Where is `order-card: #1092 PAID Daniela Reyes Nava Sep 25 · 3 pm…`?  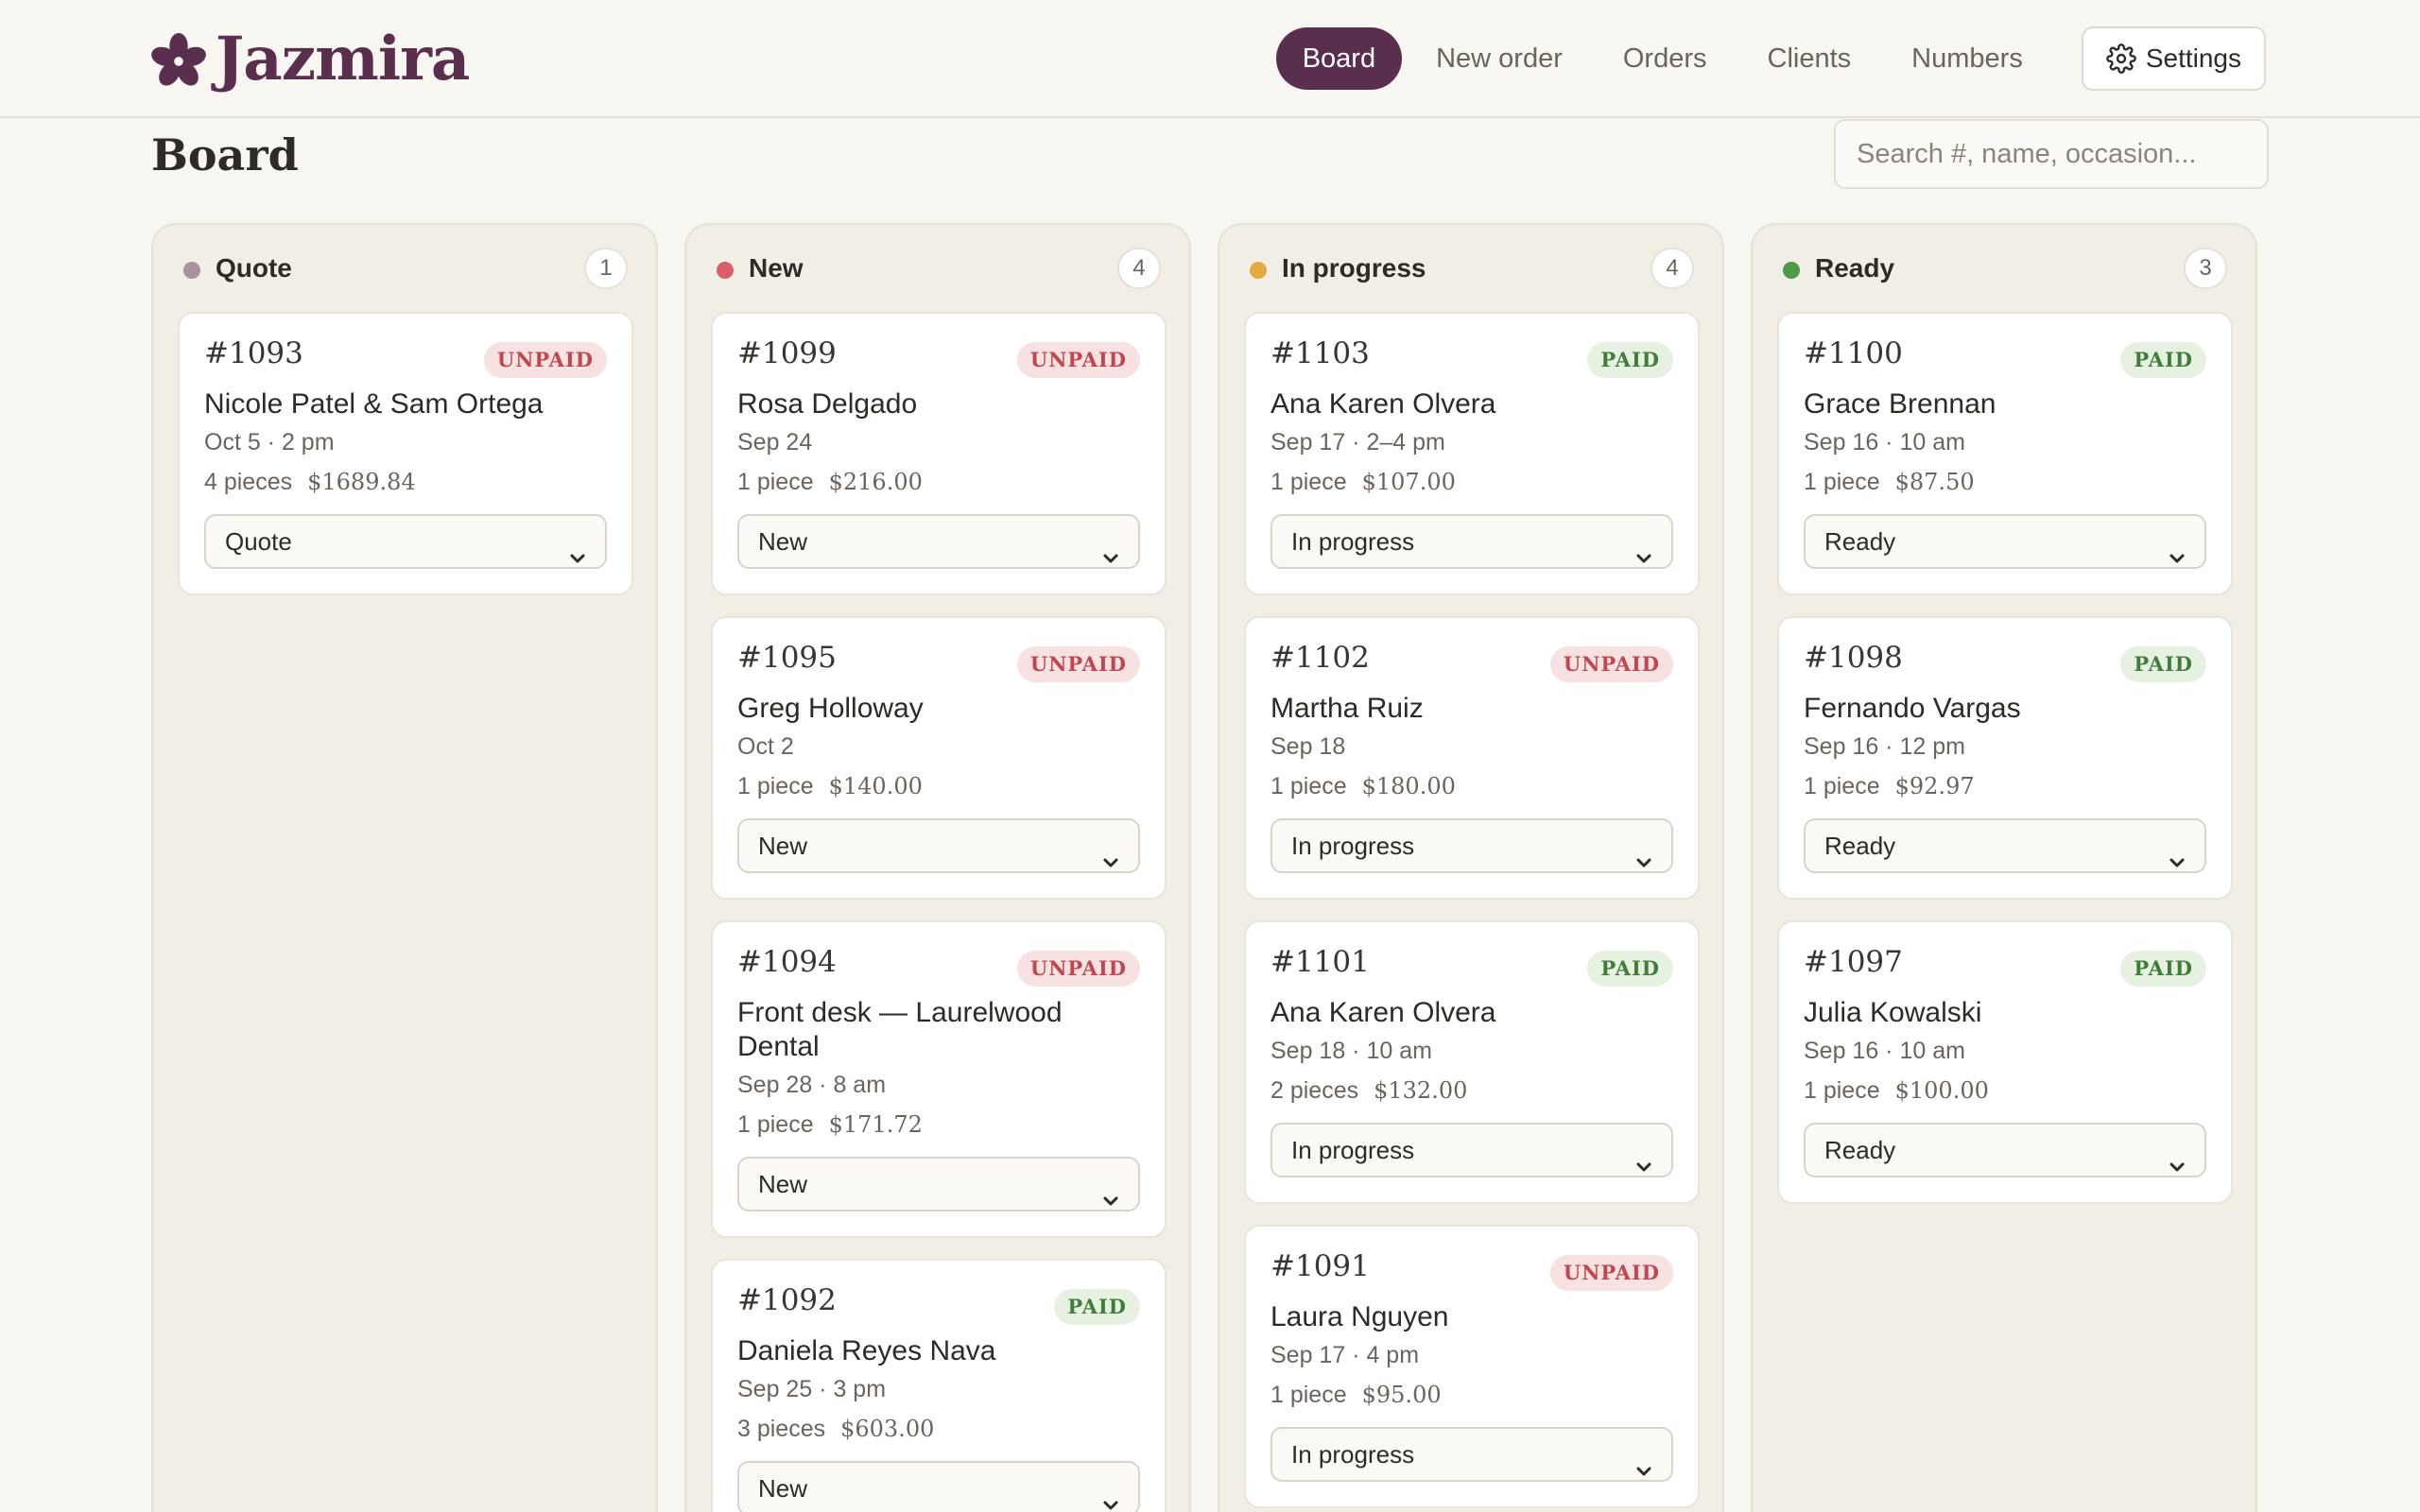 order-card: #1092 PAID Daniela Reyes Nava Sep 25 · 3 pm… is located at coordinates (939, 1385).